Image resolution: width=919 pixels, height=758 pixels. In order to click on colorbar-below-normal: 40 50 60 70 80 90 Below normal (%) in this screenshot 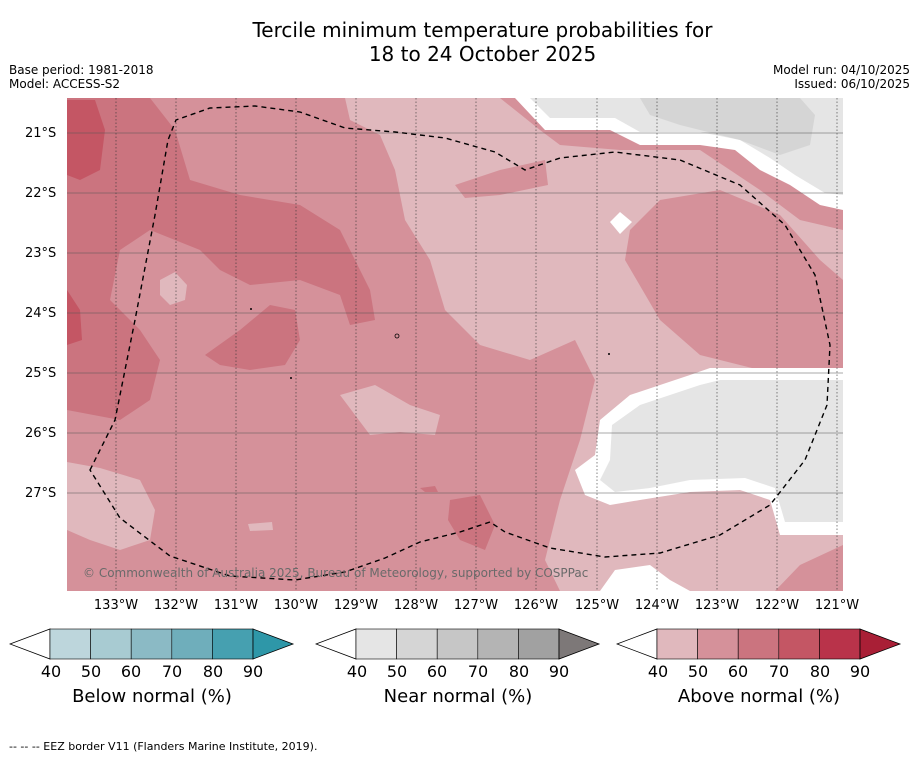, I will do `click(157, 668)`.